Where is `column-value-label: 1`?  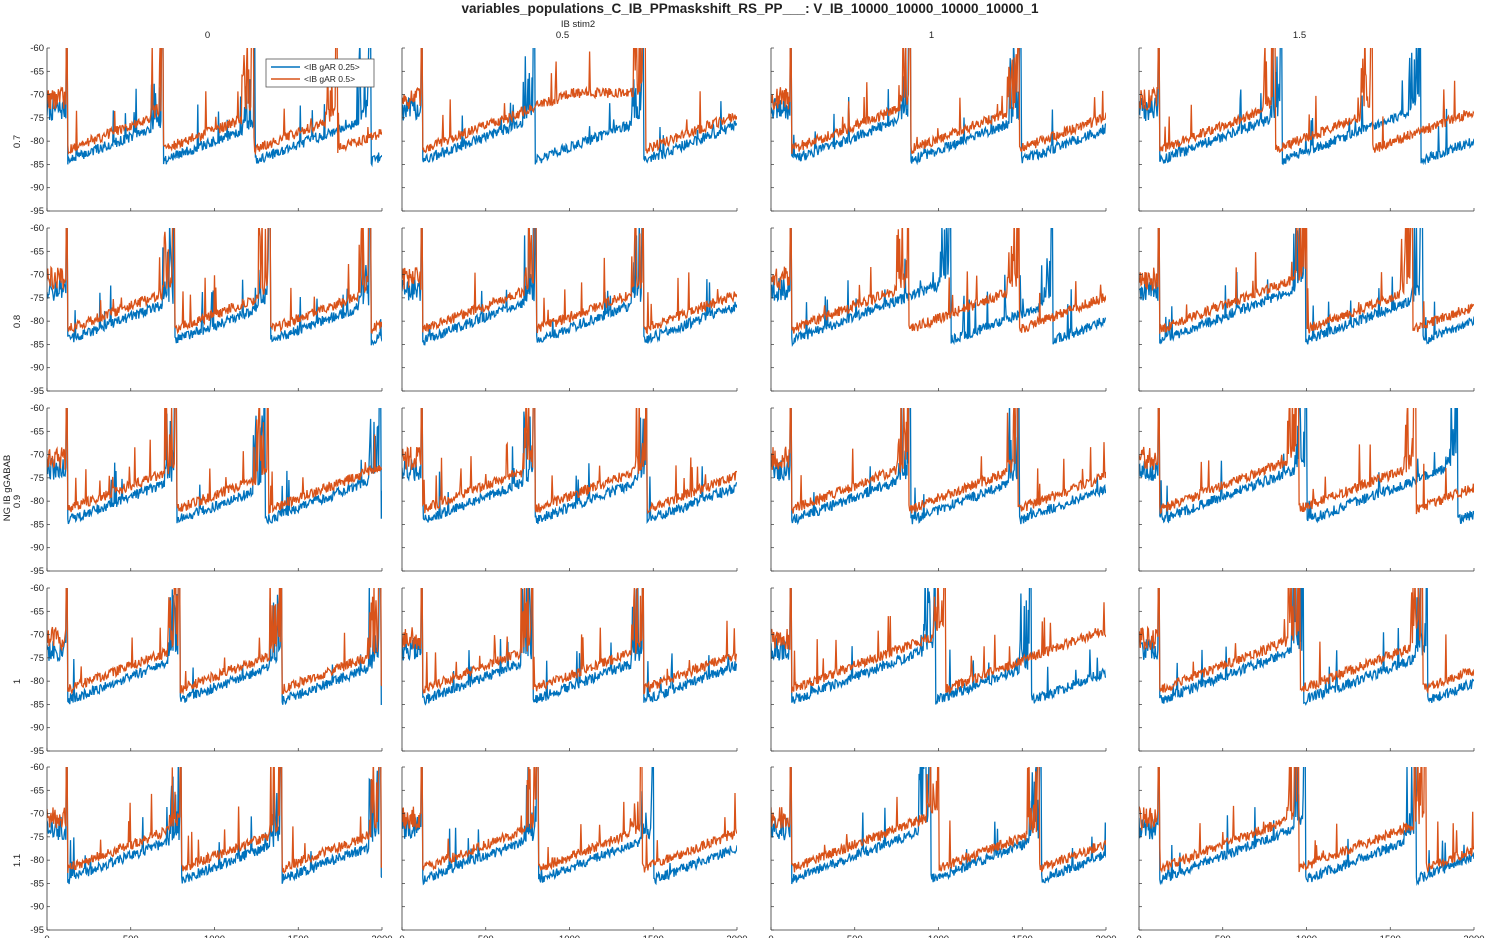 column-value-label: 1 is located at coordinates (931, 35).